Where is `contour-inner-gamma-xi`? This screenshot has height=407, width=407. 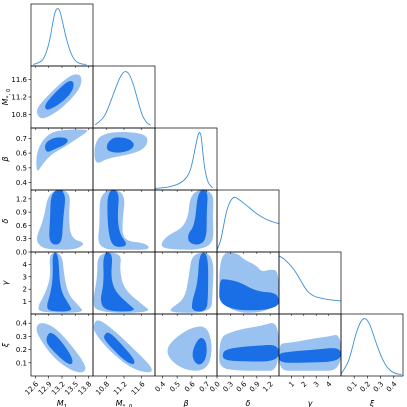
contour-inner-gamma-xi is located at coordinates (310, 355).